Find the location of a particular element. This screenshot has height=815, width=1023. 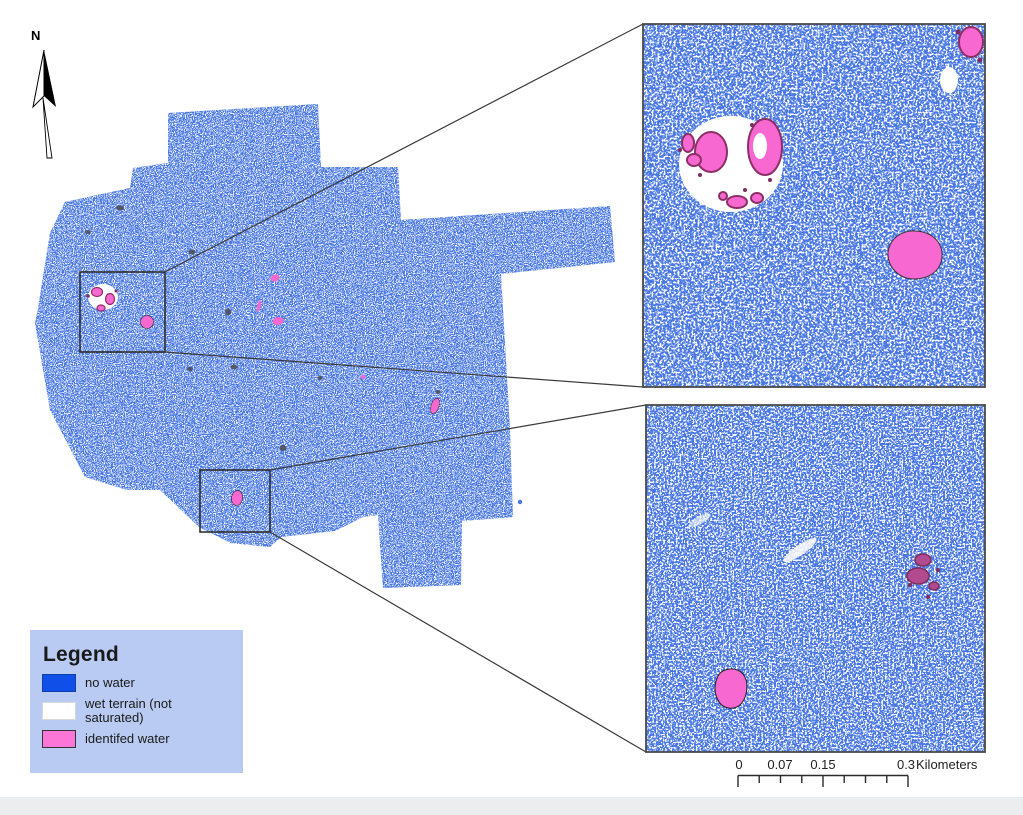

scale-tick-label: 0 is located at coordinates (739, 764).